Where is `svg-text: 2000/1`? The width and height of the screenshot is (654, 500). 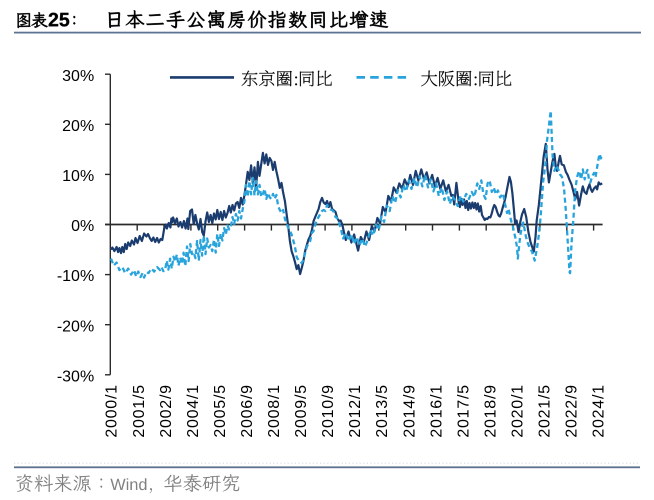 svg-text: 2000/1 is located at coordinates (112, 410).